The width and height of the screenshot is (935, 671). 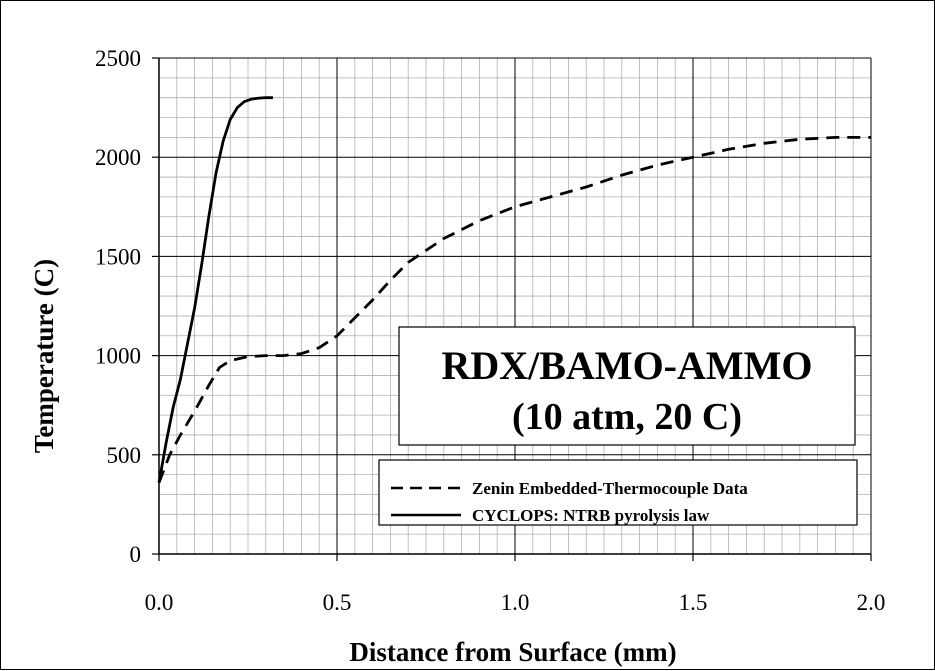 What do you see at coordinates (626, 365) in the screenshot?
I see `annotation-line1: RDX/BAMO-AMMO` at bounding box center [626, 365].